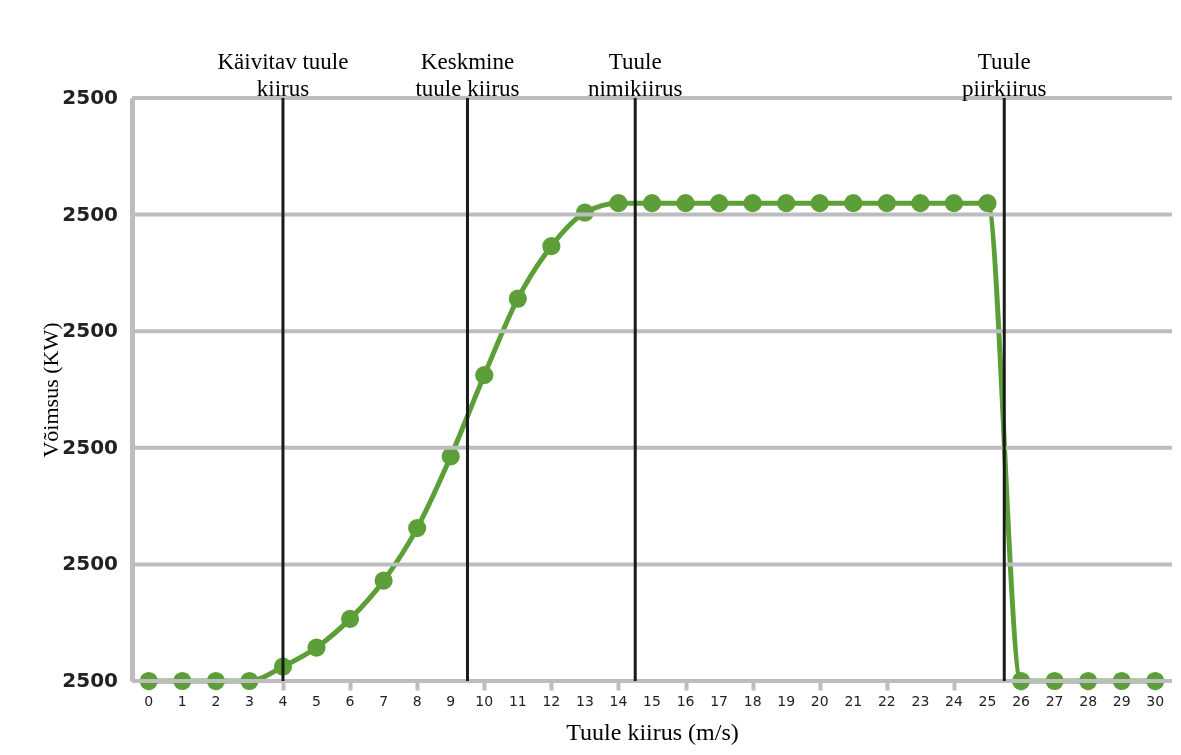 This screenshot has width=1181, height=755. What do you see at coordinates (216, 701) in the screenshot?
I see `x-tick-label: 2` at bounding box center [216, 701].